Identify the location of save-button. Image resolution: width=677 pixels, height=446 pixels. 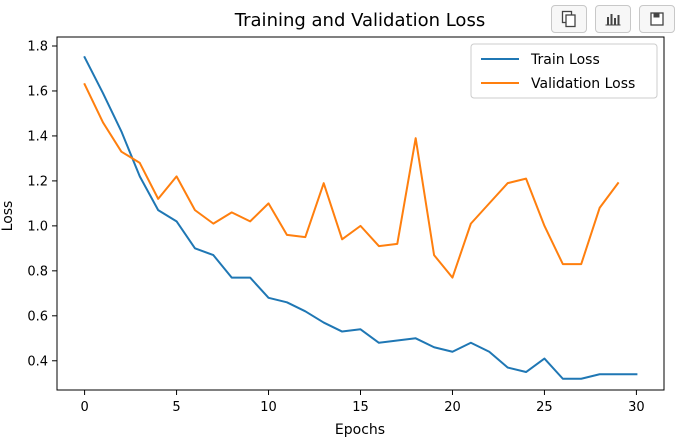
(657, 19).